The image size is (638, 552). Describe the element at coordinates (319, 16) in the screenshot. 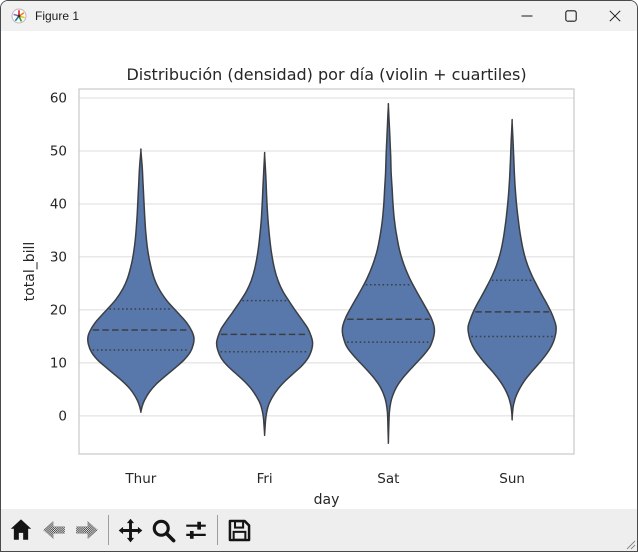

I see `title-bar: Figure 1` at that location.